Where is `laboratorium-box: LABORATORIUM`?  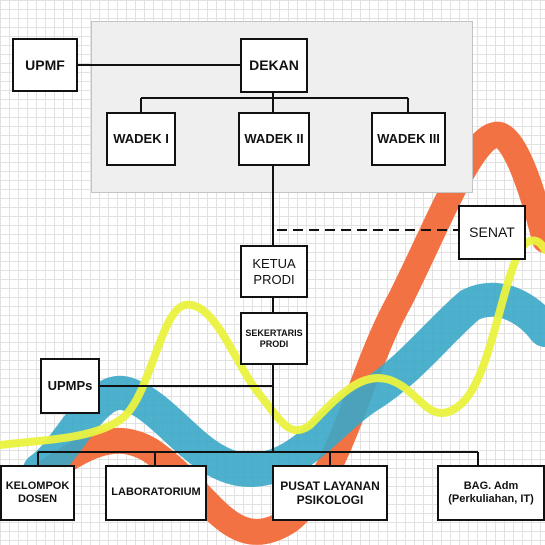 laboratorium-box: LABORATORIUM is located at coordinates (156, 493).